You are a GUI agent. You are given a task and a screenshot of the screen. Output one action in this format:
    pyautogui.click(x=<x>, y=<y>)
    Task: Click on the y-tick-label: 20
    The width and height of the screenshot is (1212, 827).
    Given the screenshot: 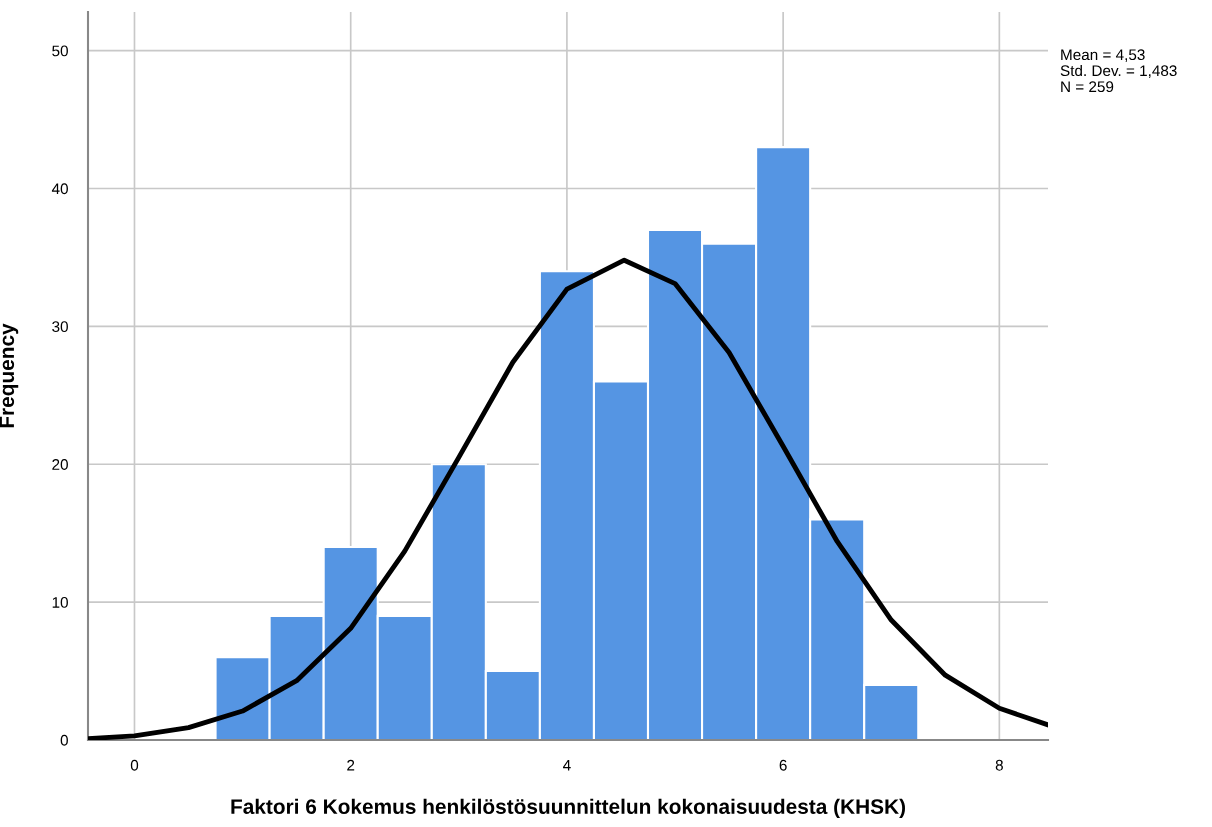 What is the action you would take?
    pyautogui.click(x=60, y=464)
    